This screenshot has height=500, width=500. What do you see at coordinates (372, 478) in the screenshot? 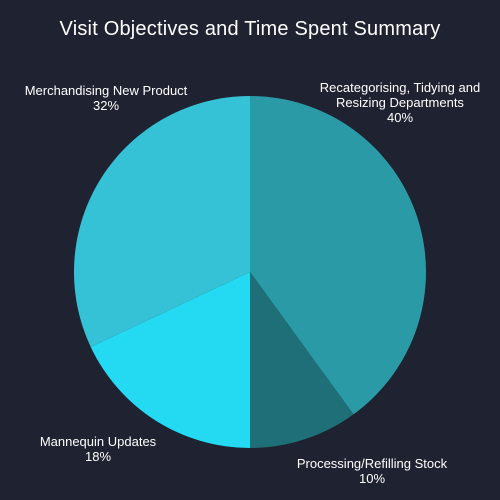
I see `slice-percent-label: 10%` at bounding box center [372, 478].